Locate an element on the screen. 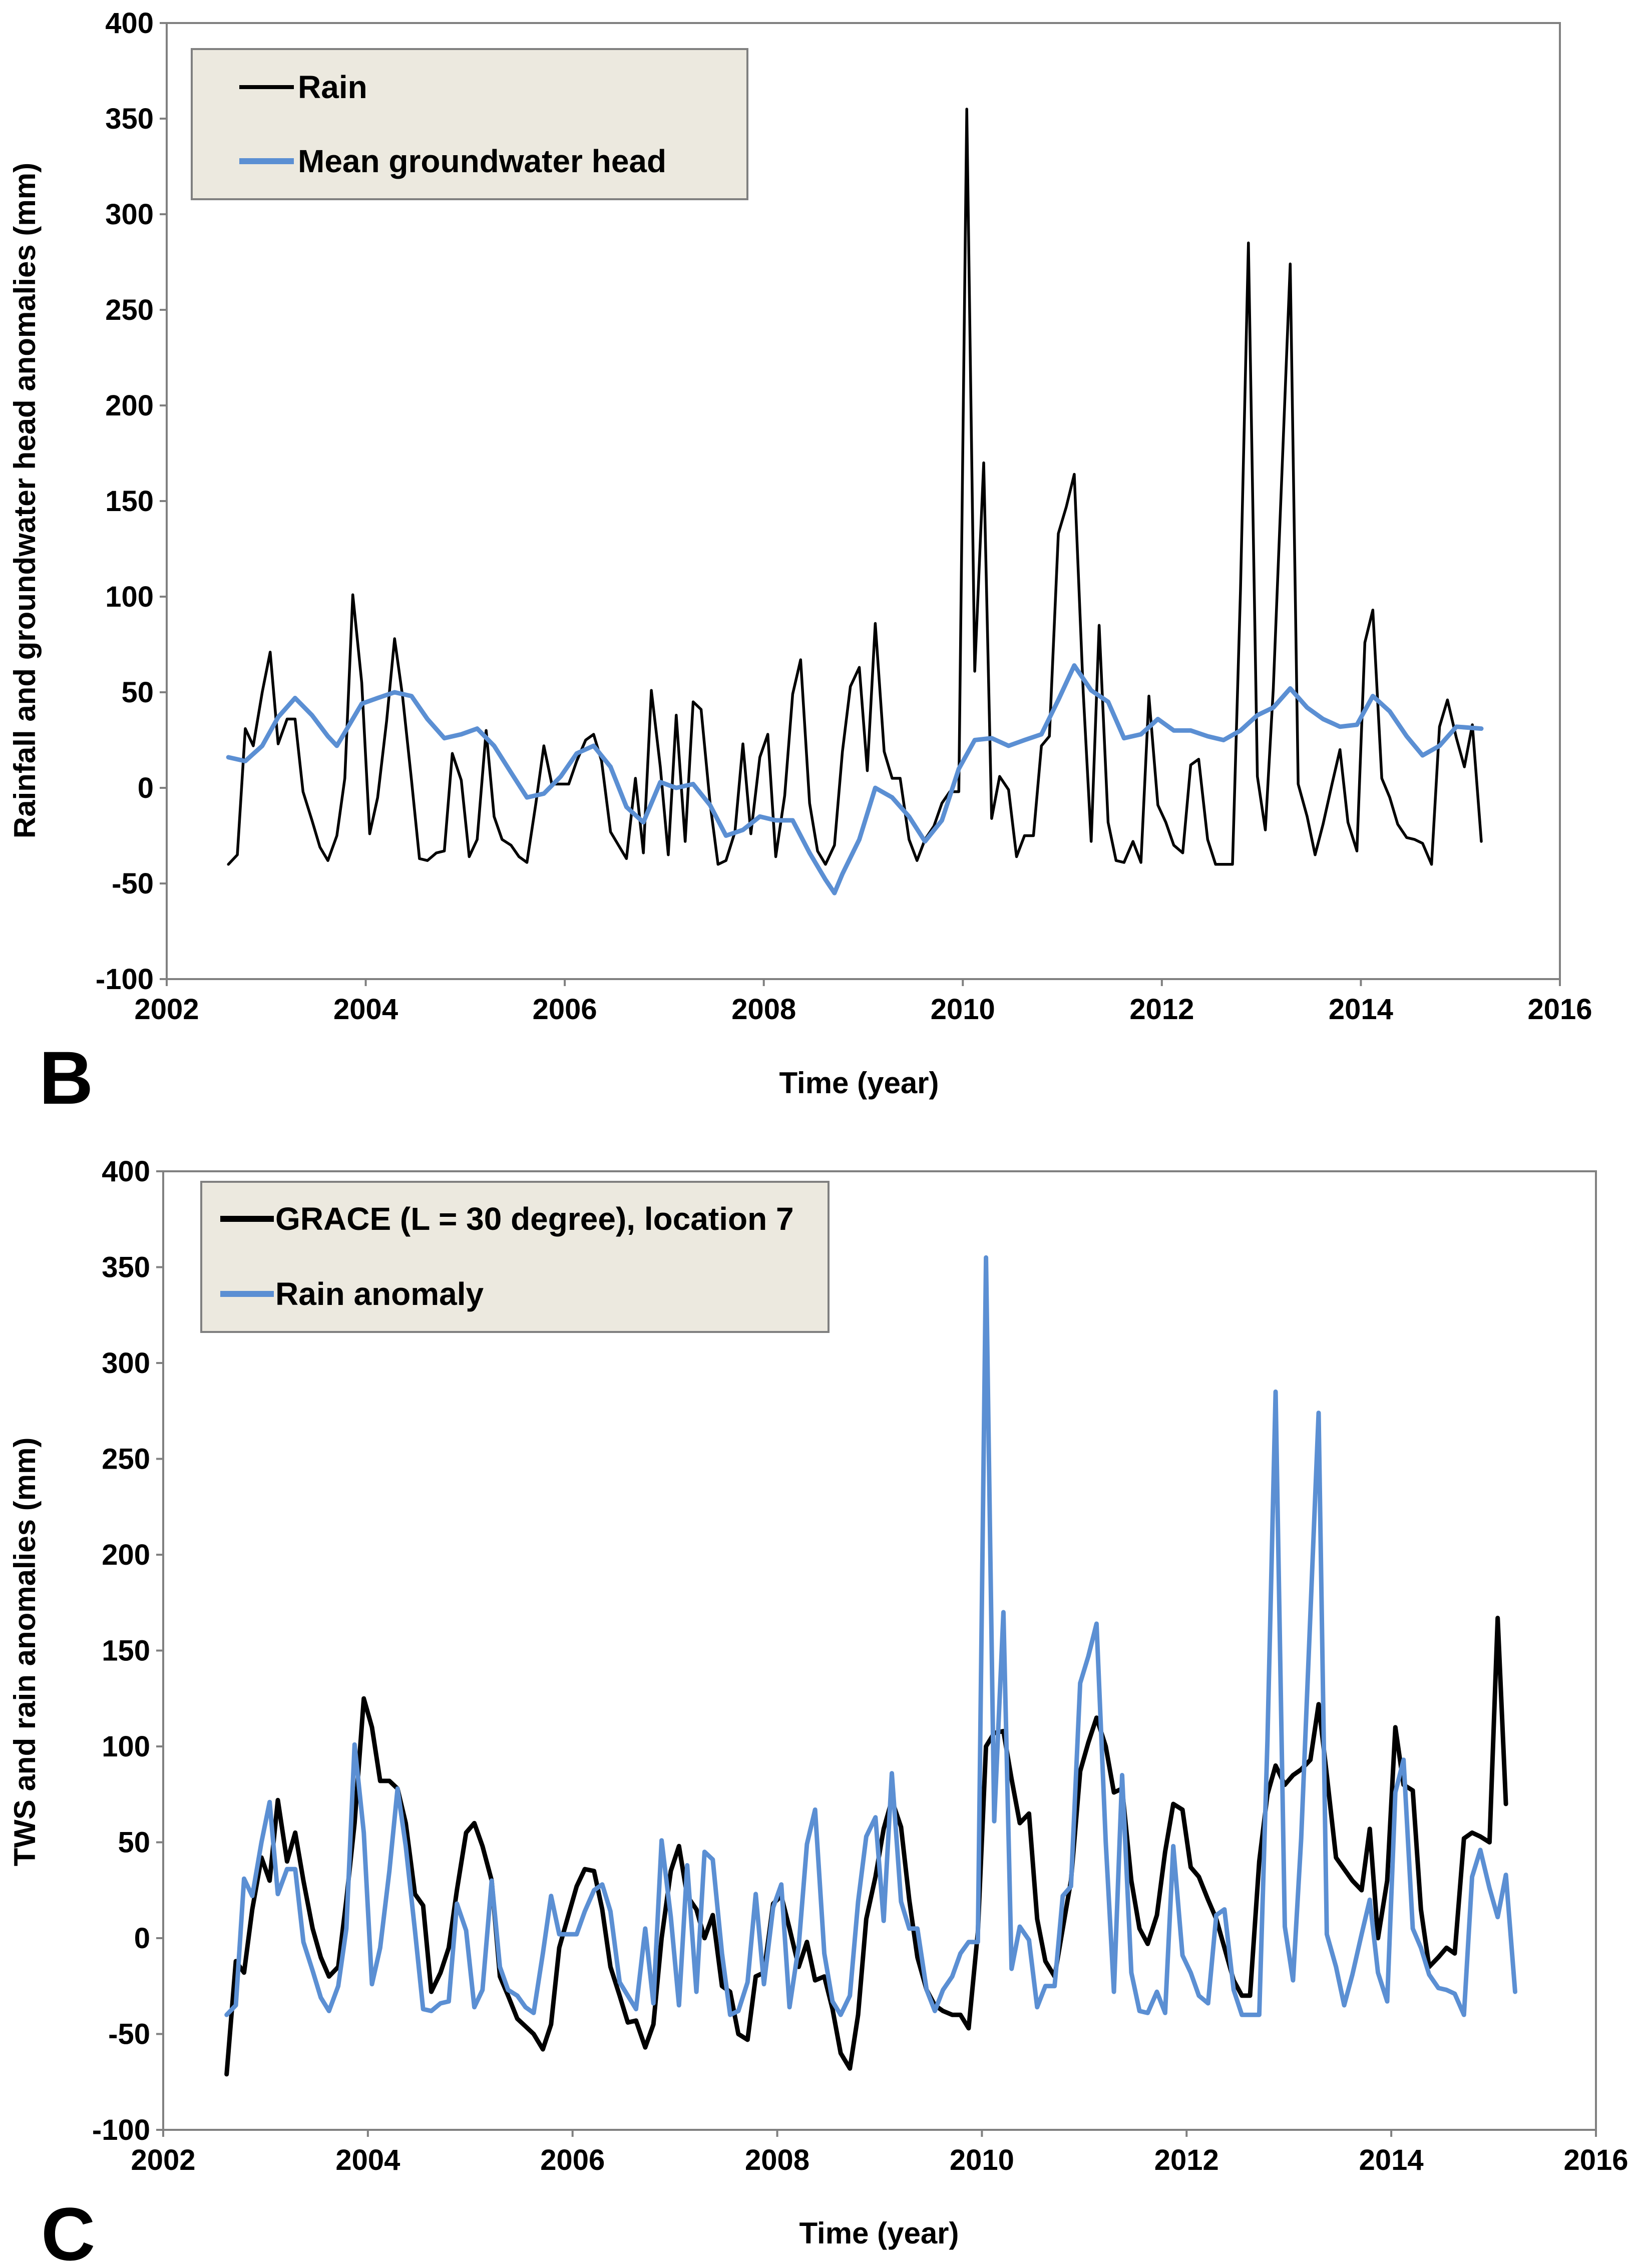 Image resolution: width=1640 pixels, height=2268 pixels. panel-b-x-tick-label: 2012 is located at coordinates (1161, 1009).